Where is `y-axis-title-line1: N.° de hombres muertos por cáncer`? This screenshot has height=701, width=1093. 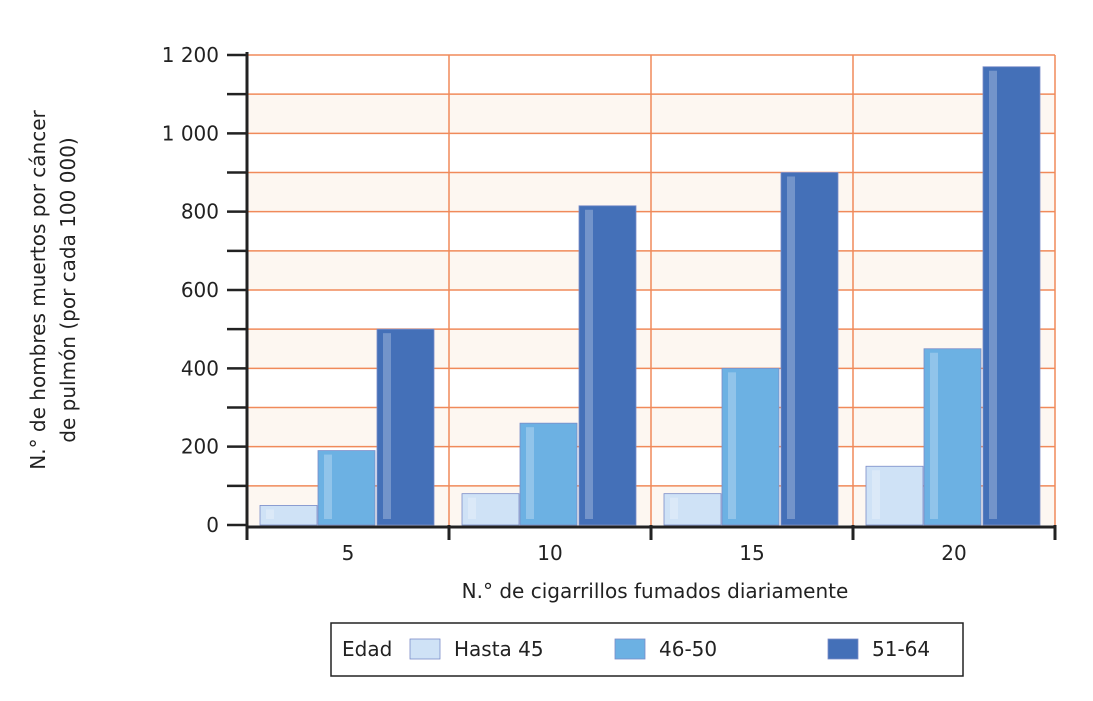
y-axis-title-line1: N.° de hombres muertos por cáncer is located at coordinates (38, 289).